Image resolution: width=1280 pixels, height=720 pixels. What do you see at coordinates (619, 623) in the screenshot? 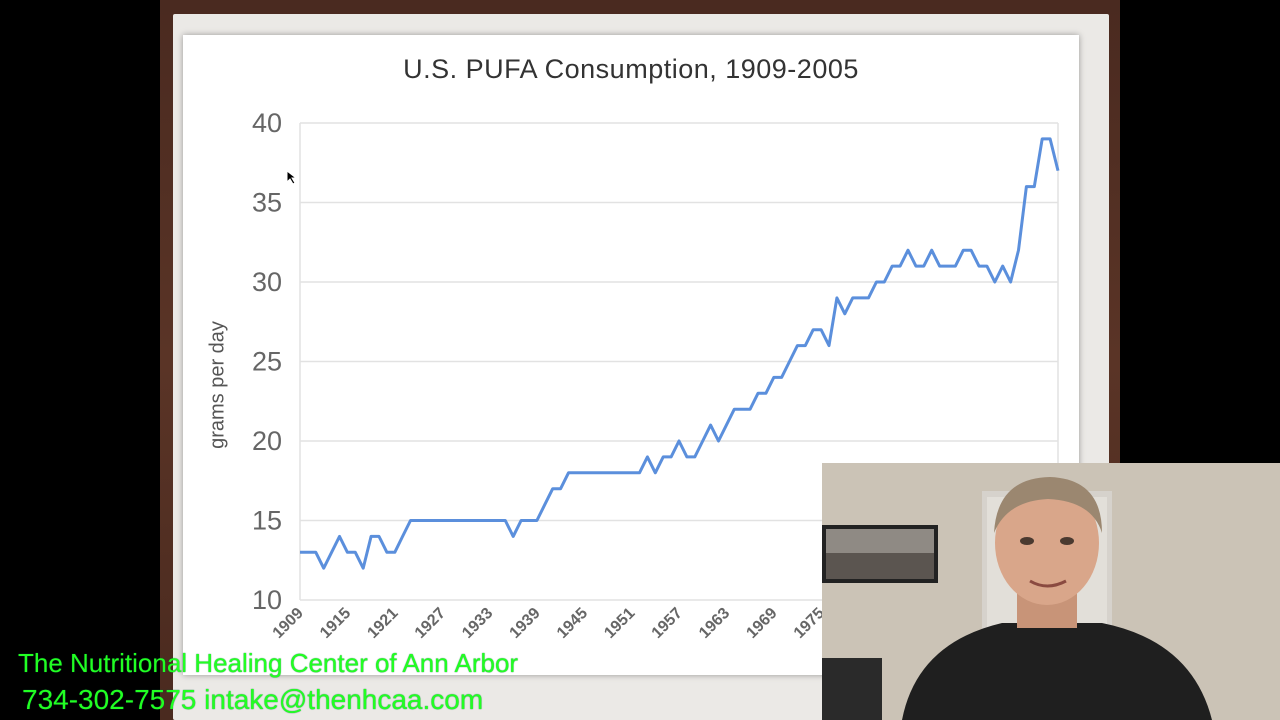
I see `x-tick-label: 1951` at bounding box center [619, 623].